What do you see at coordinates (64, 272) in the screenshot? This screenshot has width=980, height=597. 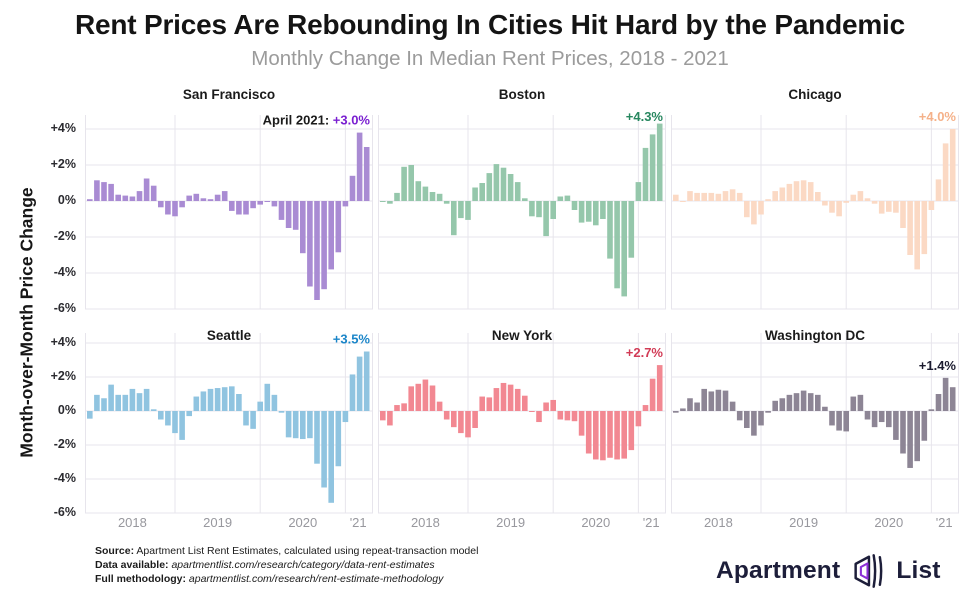 I see `y-tick-label: -4%` at bounding box center [64, 272].